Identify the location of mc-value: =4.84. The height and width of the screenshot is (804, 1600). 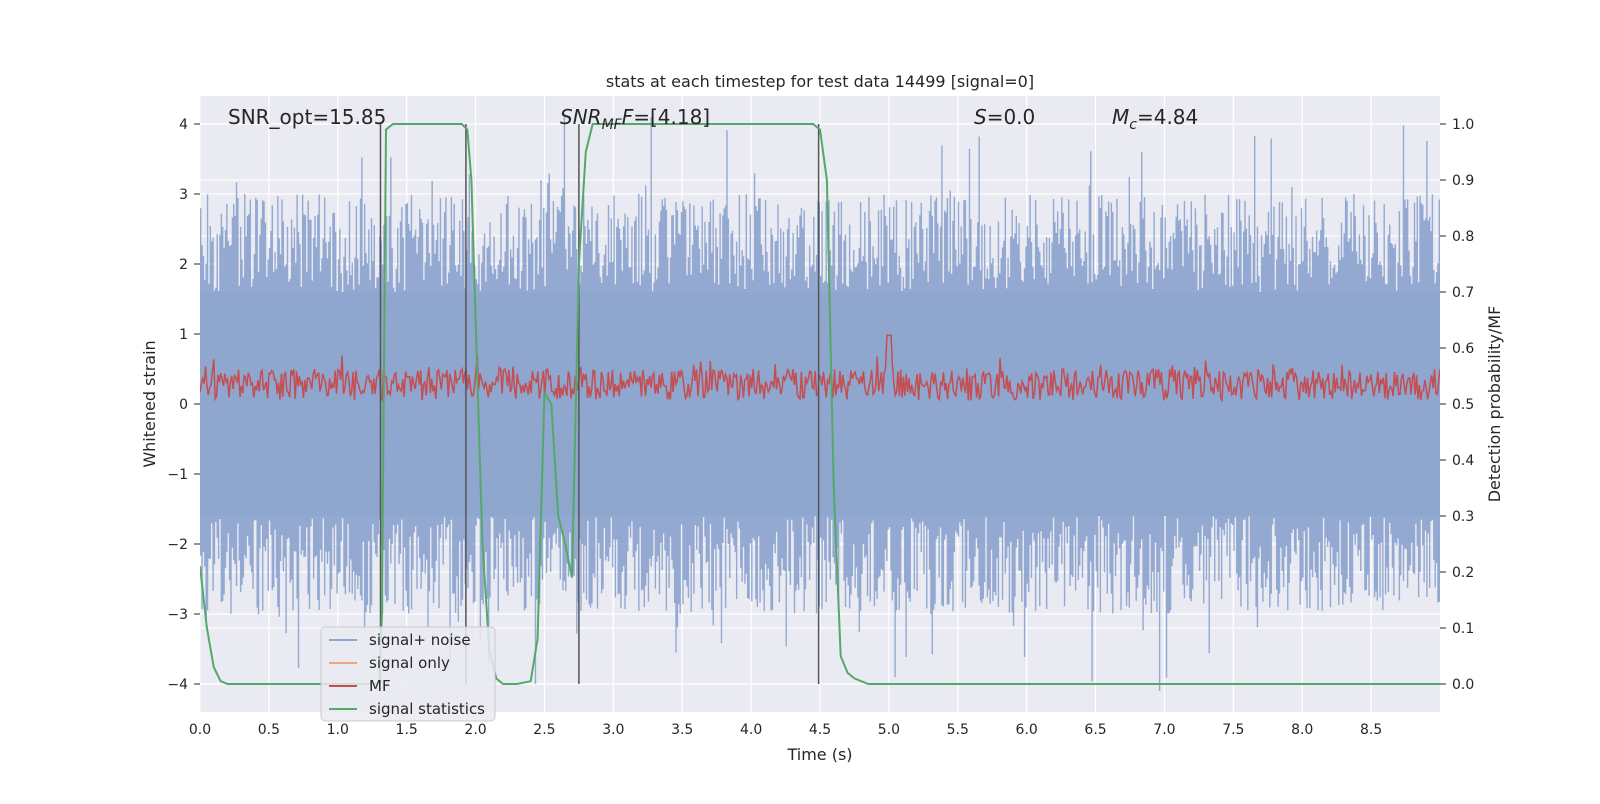
(1167, 117).